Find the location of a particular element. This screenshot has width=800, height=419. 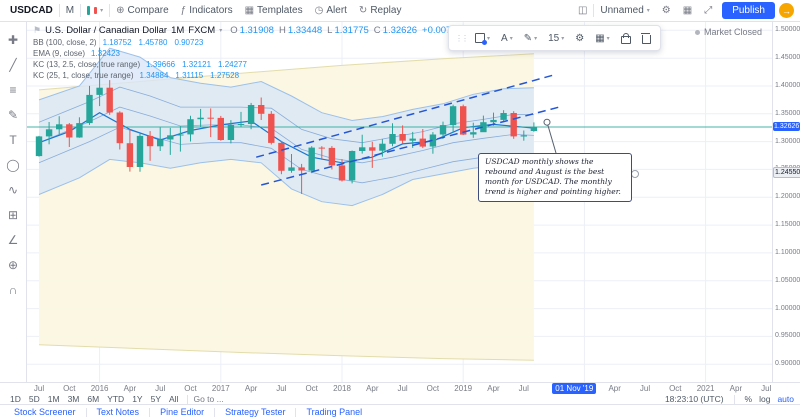

market-status-label: Market Closed is located at coordinates (732, 32).